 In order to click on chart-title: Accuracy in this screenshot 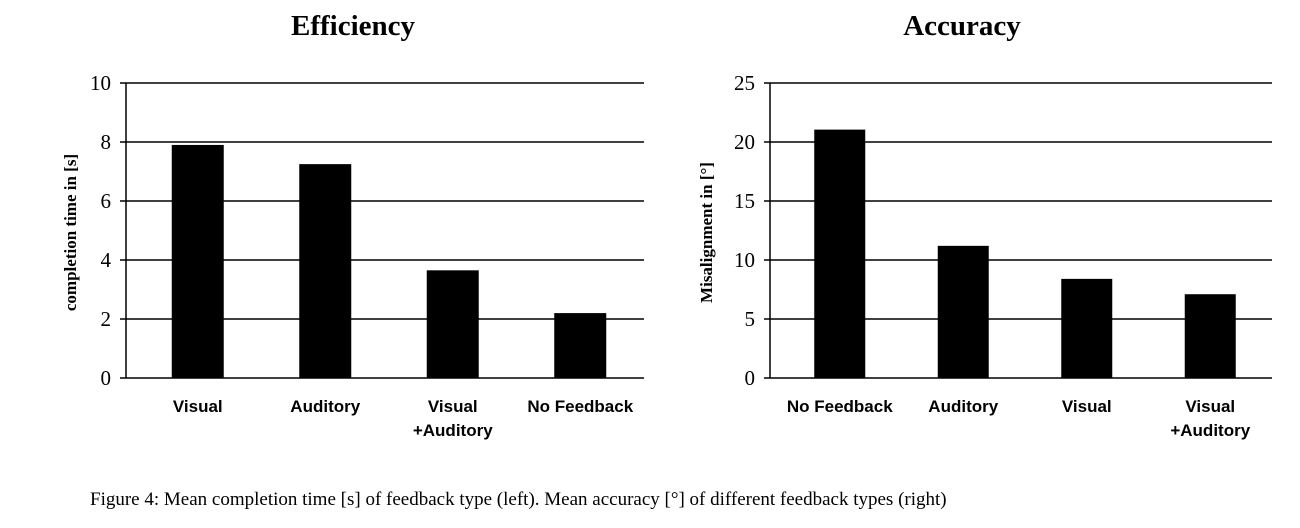, I will do `click(962, 26)`.